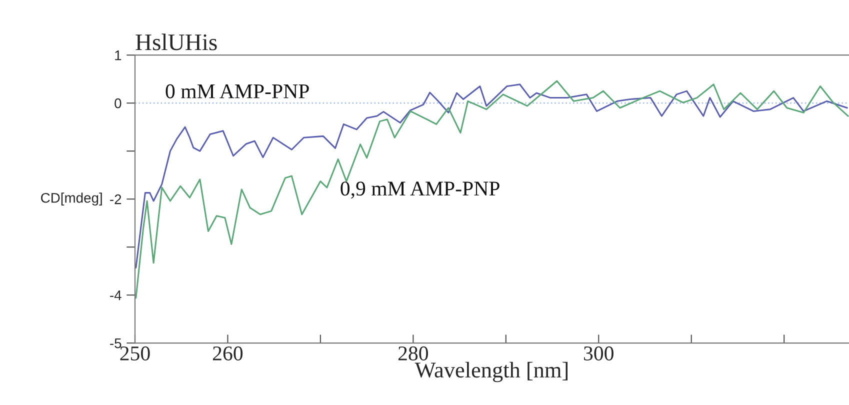  I want to click on x-axis-title: Wavelength [nm], so click(491, 372).